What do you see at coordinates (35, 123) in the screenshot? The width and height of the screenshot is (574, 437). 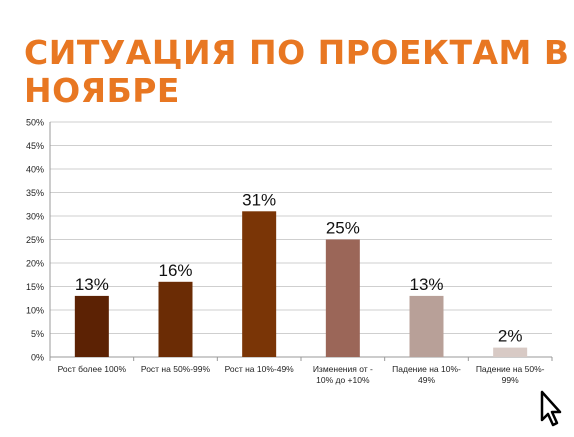 I see `y-tick-label: 50%` at bounding box center [35, 123].